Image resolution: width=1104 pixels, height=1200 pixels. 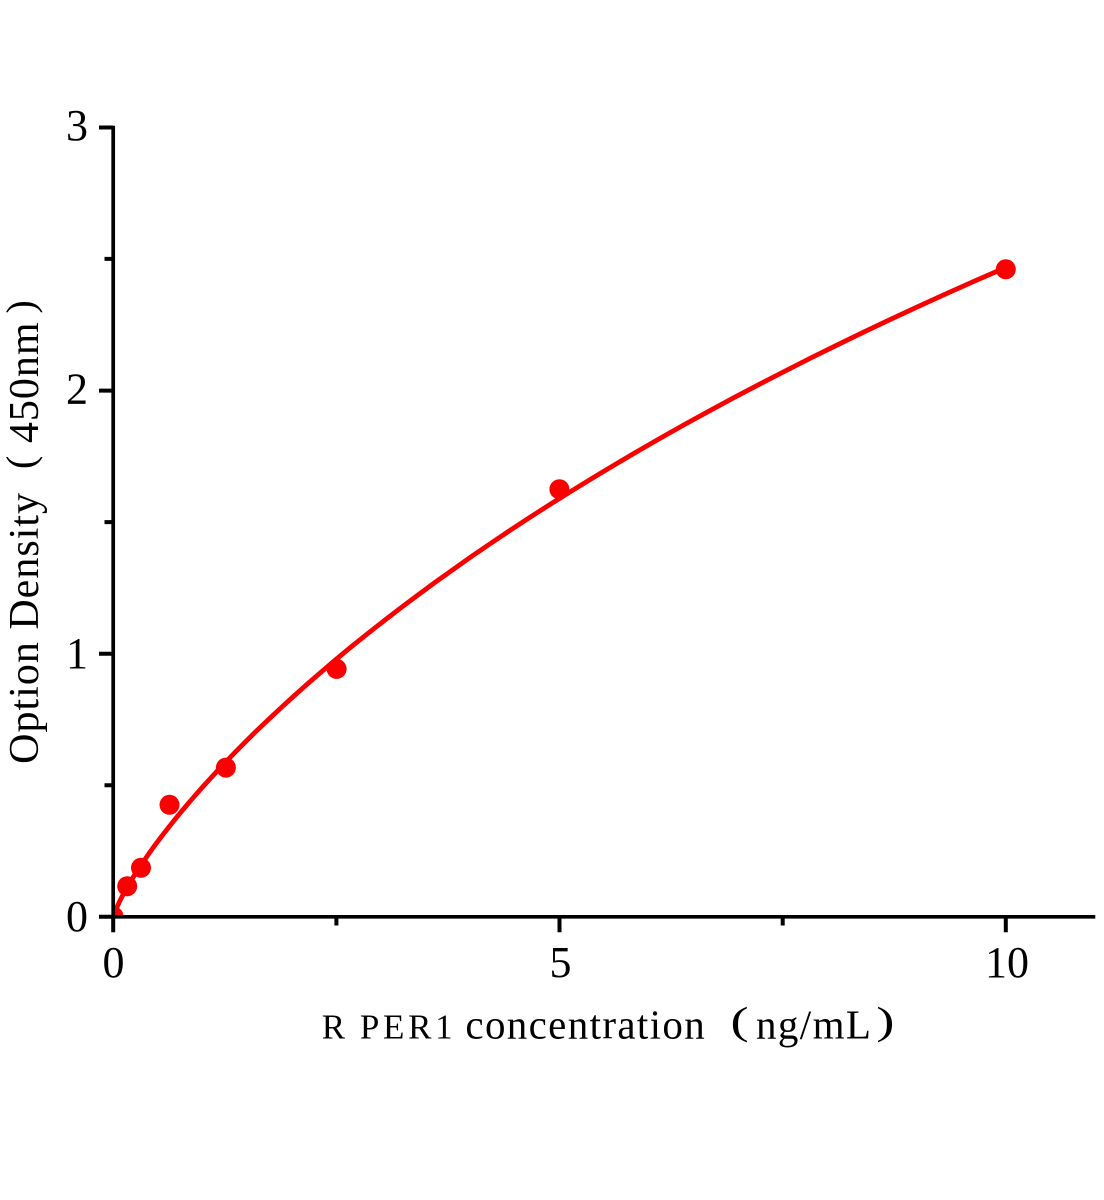 I want to click on svg-text: Option Density(450nm), so click(x=24, y=531).